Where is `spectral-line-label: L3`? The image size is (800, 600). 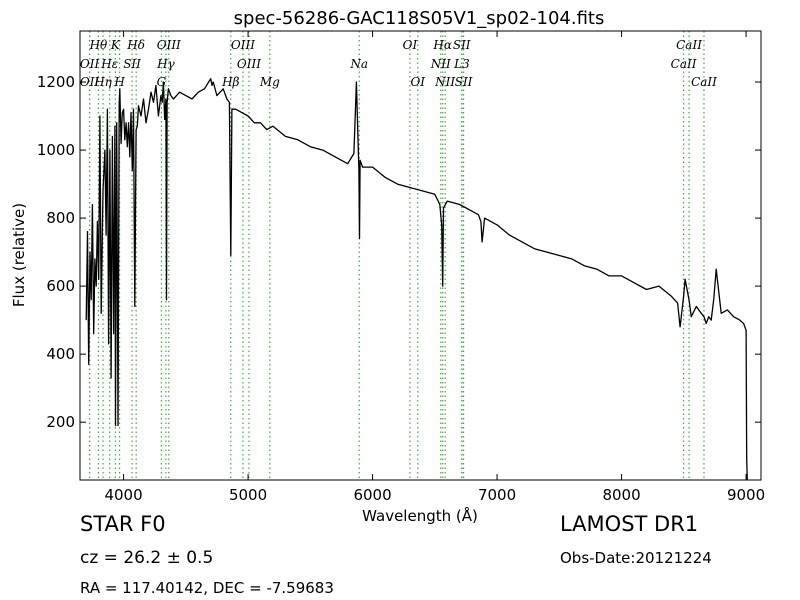 spectral-line-label: L3 is located at coordinates (461, 64).